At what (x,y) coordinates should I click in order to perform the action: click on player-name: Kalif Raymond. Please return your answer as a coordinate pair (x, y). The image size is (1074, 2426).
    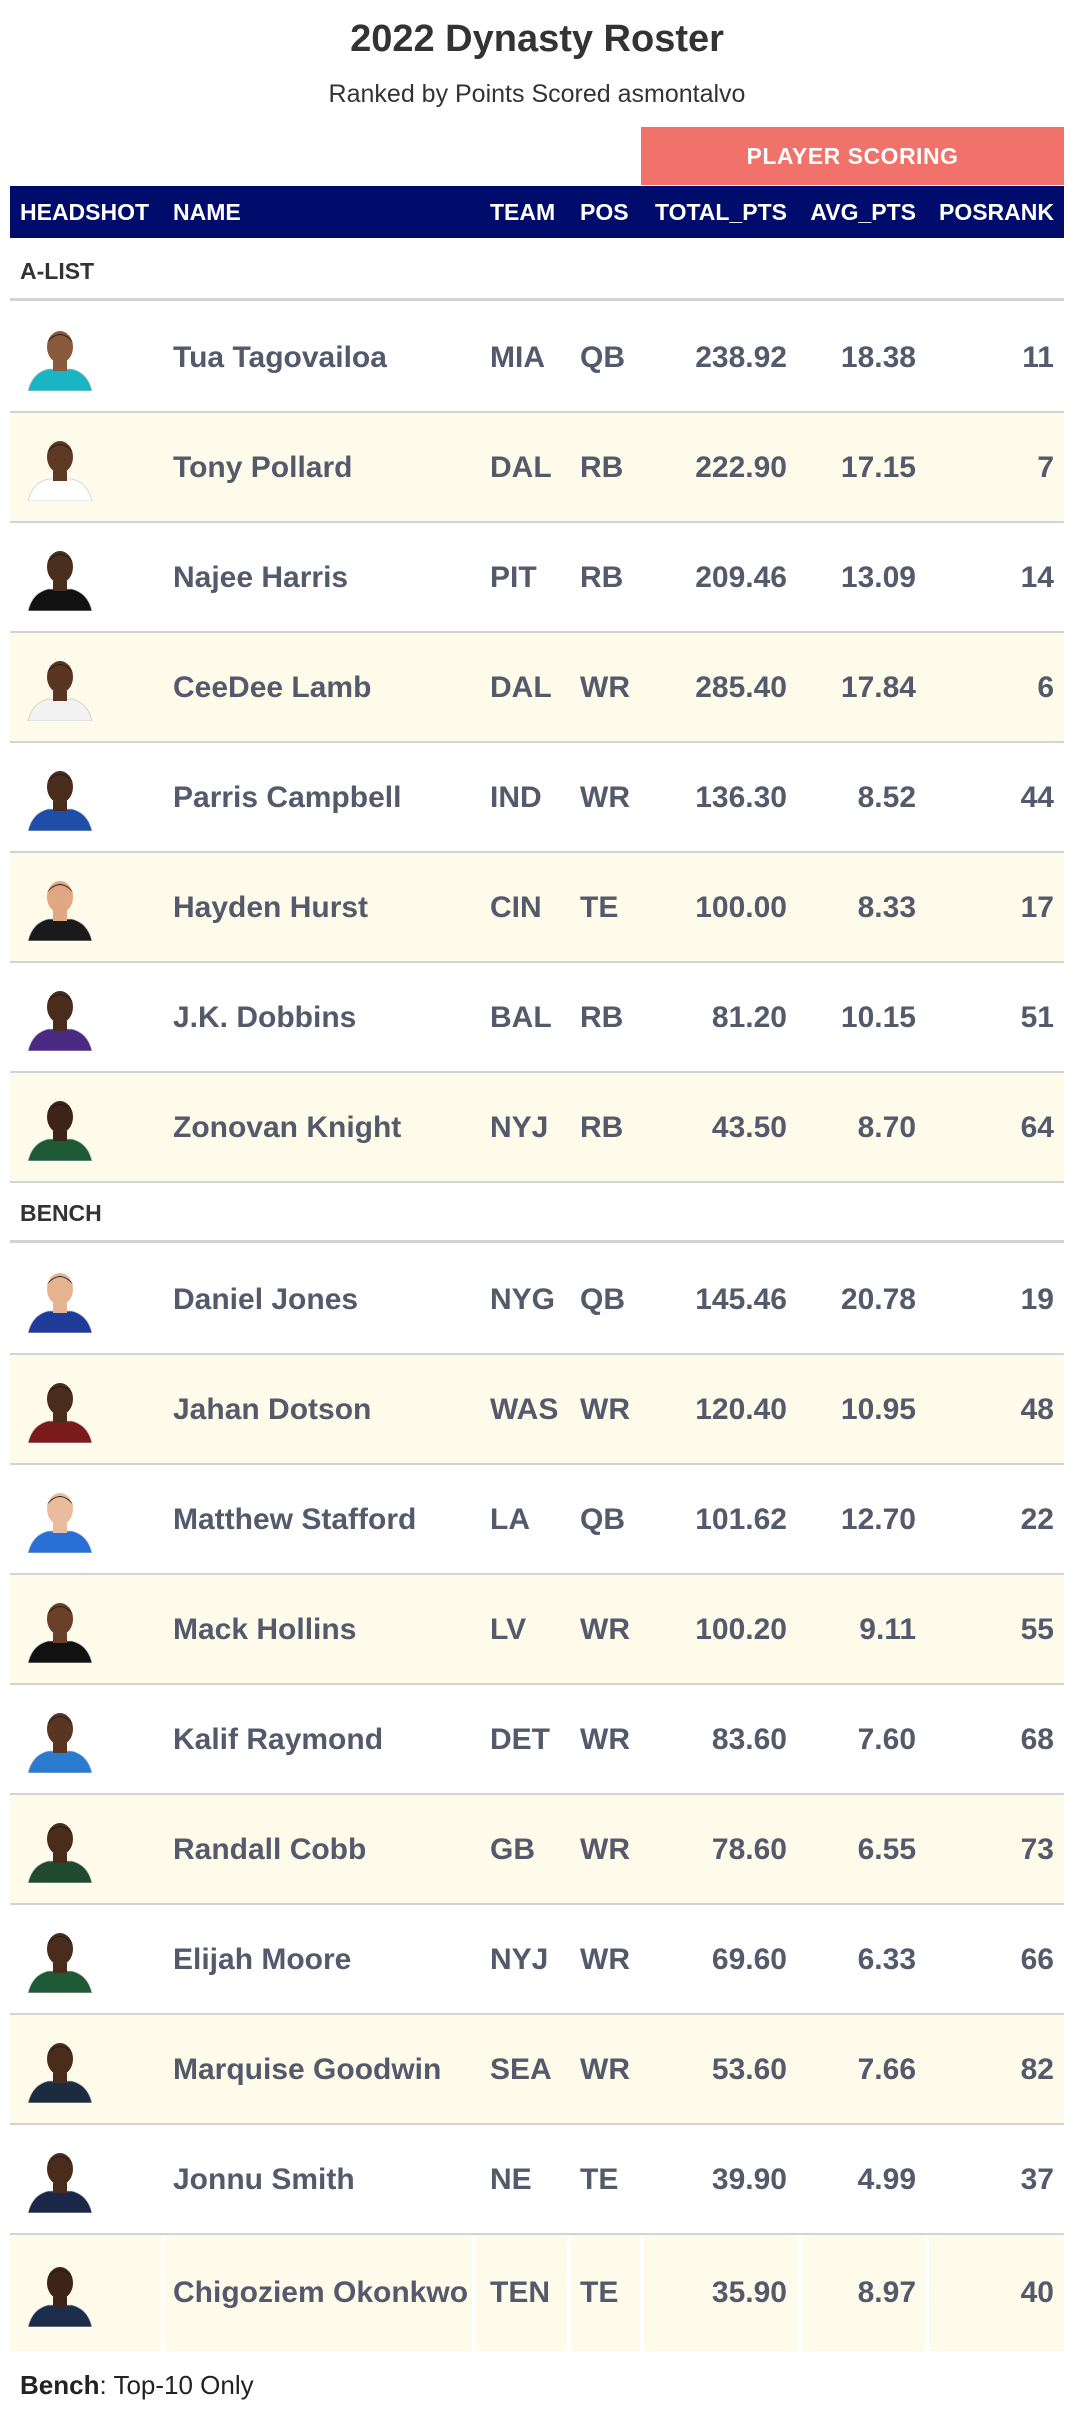
    Looking at the image, I should click on (278, 1739).